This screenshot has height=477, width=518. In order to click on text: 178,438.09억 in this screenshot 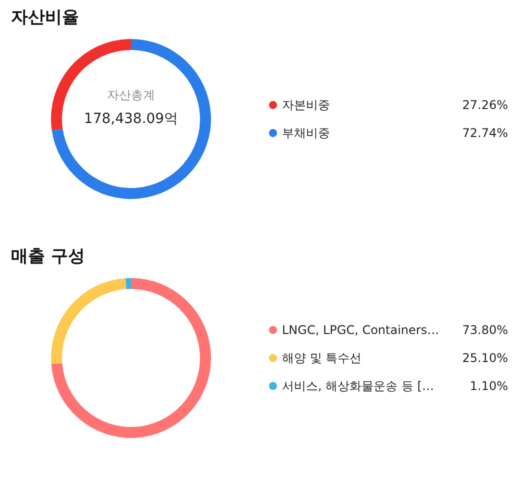, I will do `click(131, 119)`.